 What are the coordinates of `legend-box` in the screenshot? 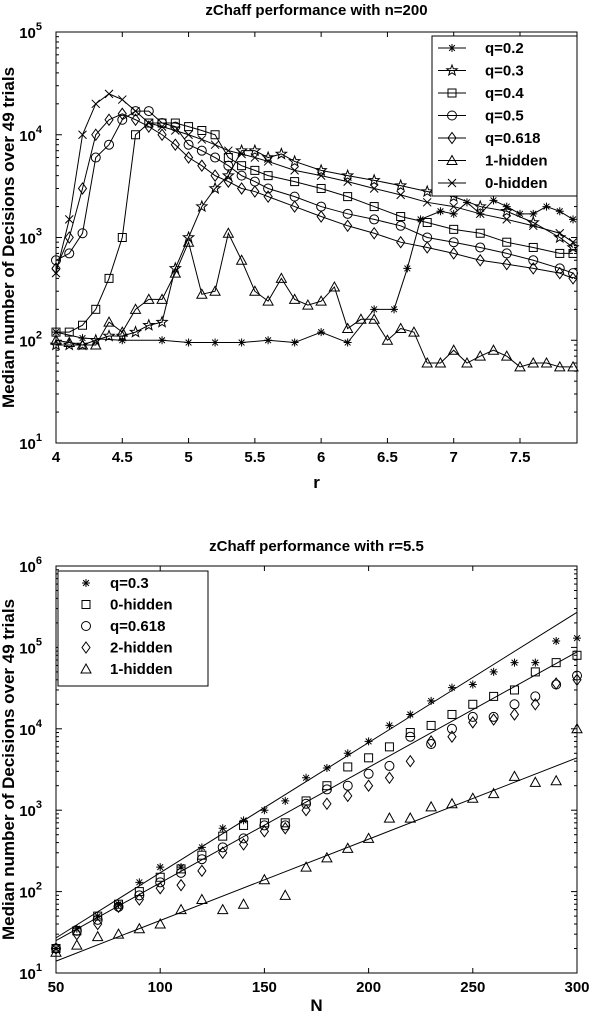 It's located at (133, 628).